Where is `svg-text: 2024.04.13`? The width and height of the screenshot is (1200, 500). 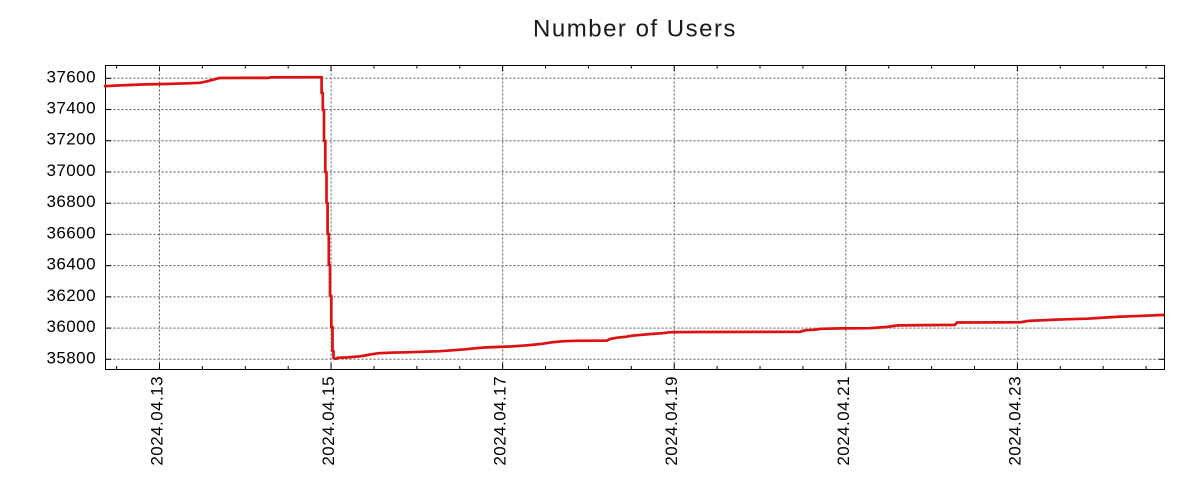 svg-text: 2024.04.13 is located at coordinates (157, 421).